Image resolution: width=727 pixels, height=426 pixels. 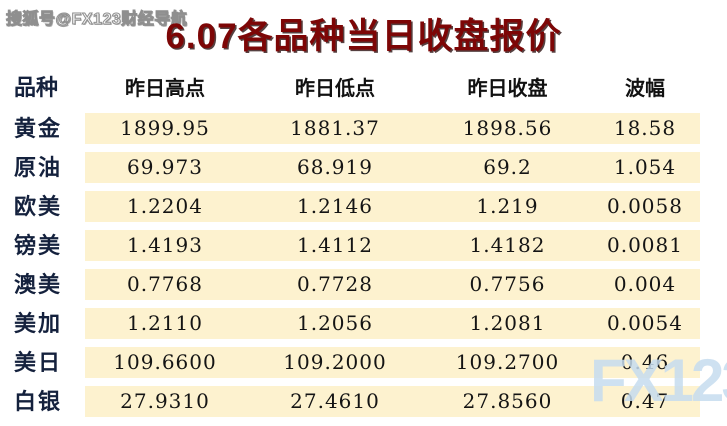 What do you see at coordinates (38, 128) in the screenshot?
I see `product-label: 黄金` at bounding box center [38, 128].